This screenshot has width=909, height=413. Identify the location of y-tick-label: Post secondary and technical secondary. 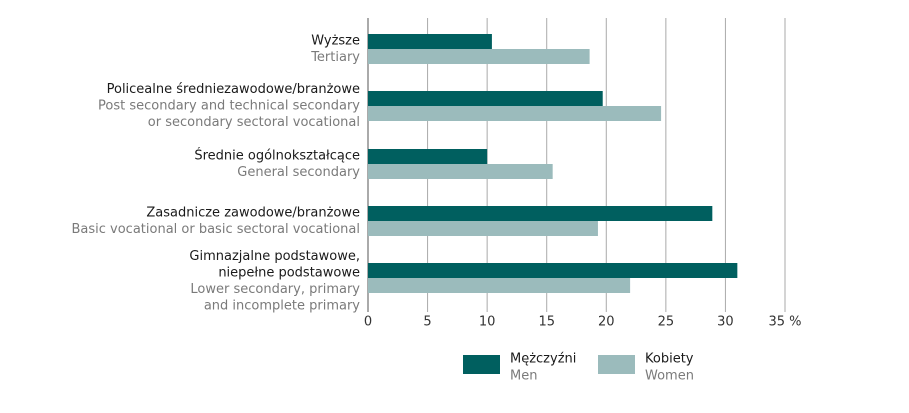
(229, 106).